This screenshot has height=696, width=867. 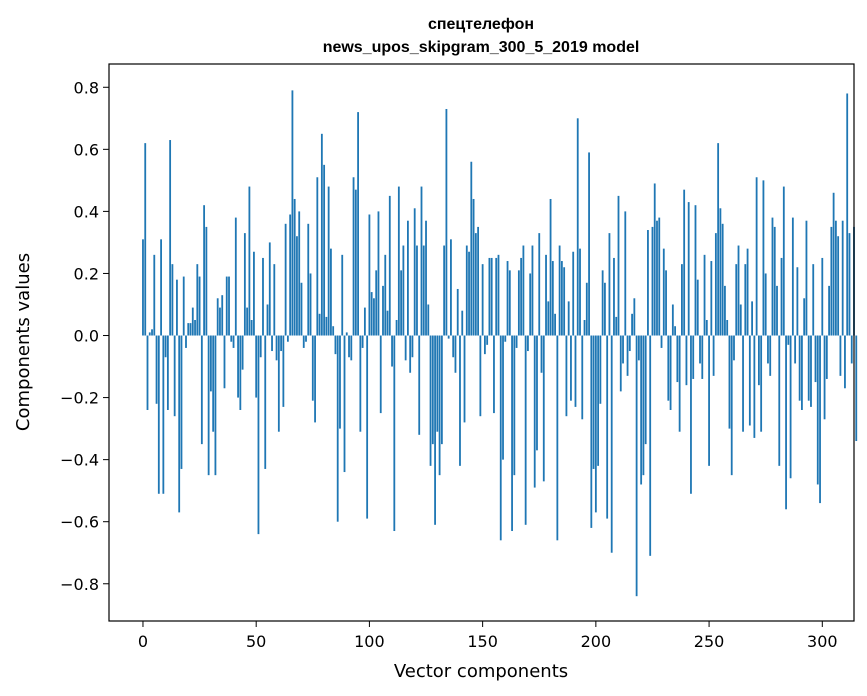 I want to click on x-tick-label: 0, so click(x=143, y=641).